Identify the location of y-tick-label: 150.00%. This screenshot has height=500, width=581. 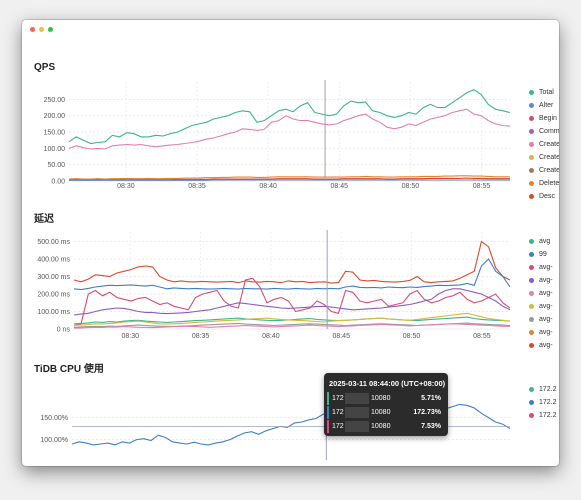
(54, 418).